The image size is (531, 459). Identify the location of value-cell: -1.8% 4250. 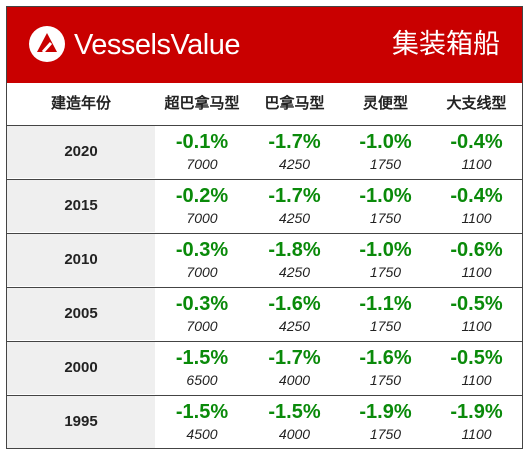
(294, 260).